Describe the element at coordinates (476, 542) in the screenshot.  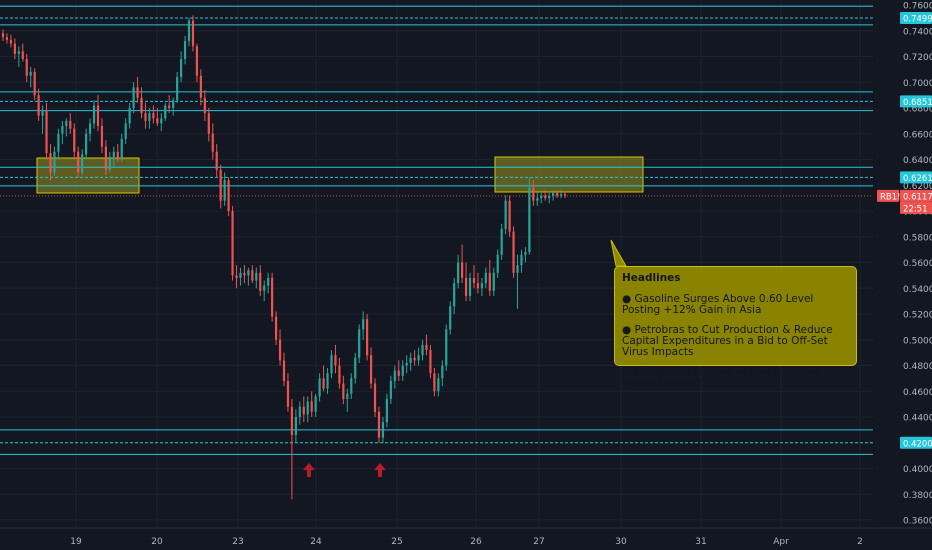
I see `x-tick-label: 26` at that location.